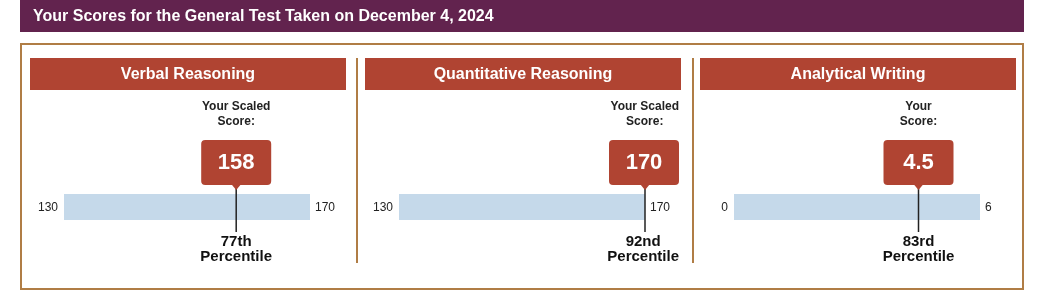  I want to click on text: Analytical Writing, so click(858, 74).